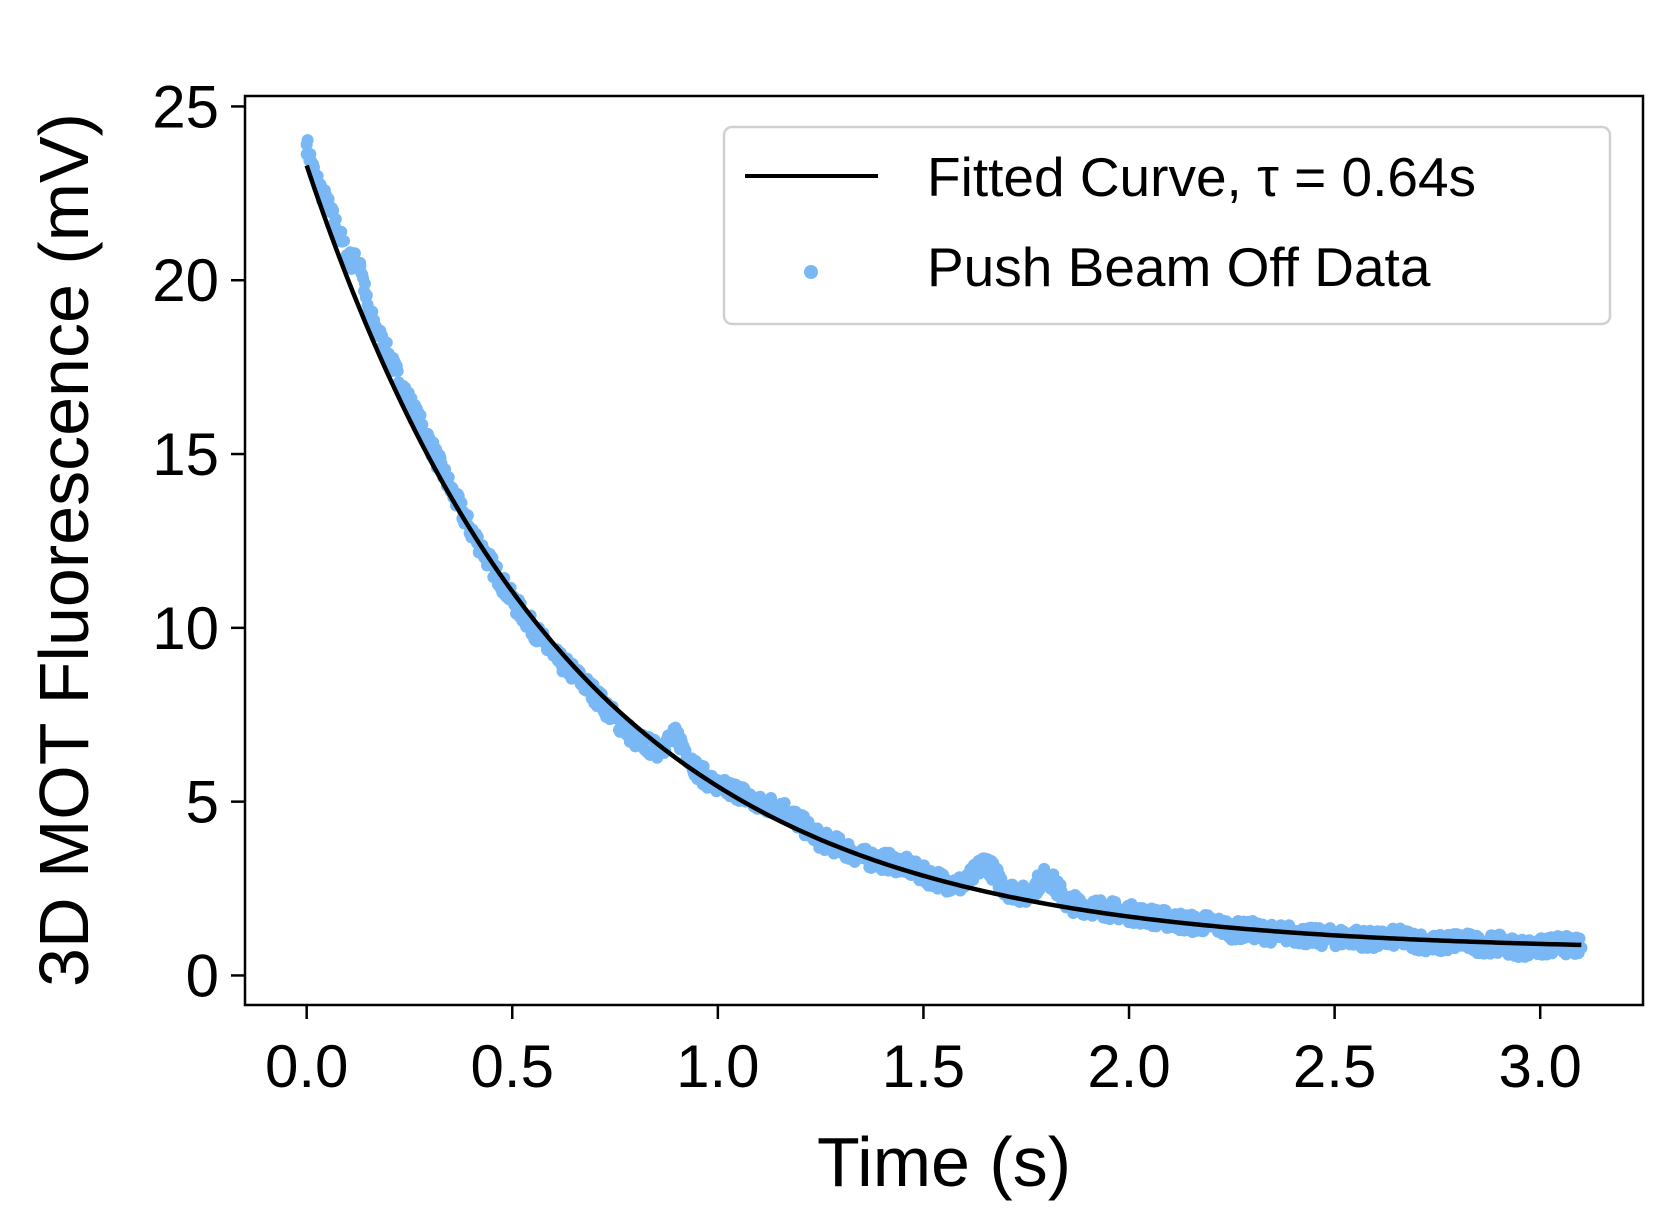 This screenshot has width=1666, height=1229. Describe the element at coordinates (64, 550) in the screenshot. I see `y-axis-label: 3D MOT Fluorescence (mV)` at that location.